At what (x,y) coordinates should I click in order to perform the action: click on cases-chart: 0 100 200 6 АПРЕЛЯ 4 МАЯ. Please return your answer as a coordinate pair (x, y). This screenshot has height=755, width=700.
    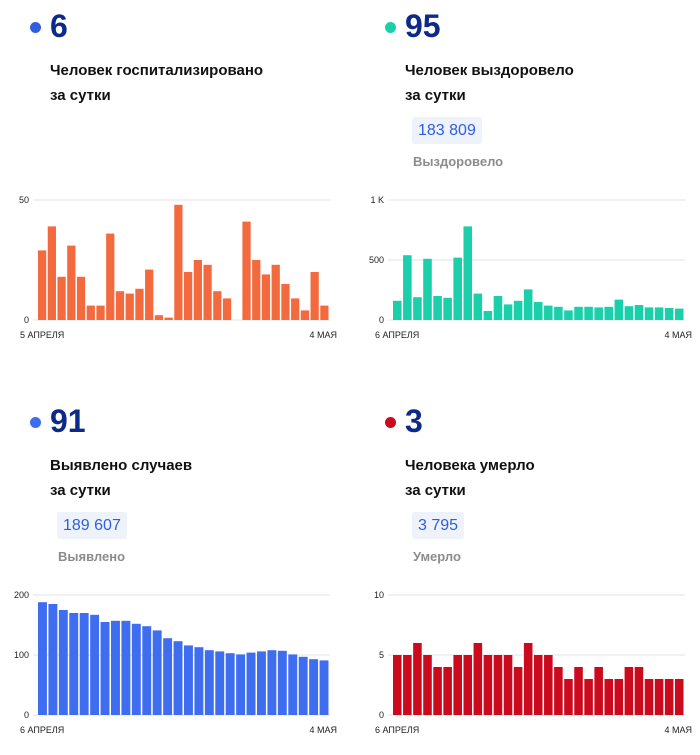
    Looking at the image, I should click on (175, 662).